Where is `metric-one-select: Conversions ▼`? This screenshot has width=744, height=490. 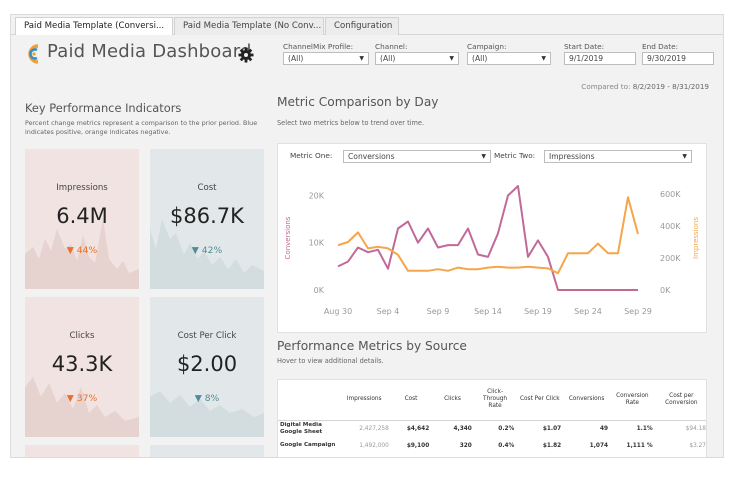 metric-one-select: Conversions ▼ is located at coordinates (417, 156).